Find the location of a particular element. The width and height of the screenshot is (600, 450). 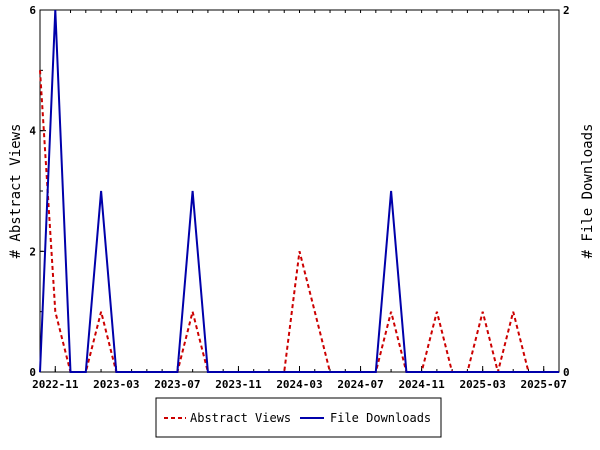

x-tick-label-2025-03: 2025-03 is located at coordinates (482, 384).